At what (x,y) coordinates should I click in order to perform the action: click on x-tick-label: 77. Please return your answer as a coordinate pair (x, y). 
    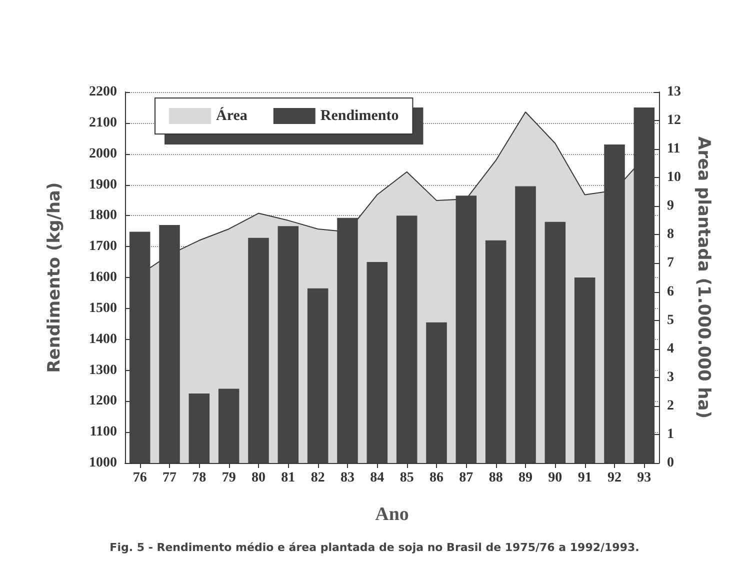
    Looking at the image, I should click on (169, 478).